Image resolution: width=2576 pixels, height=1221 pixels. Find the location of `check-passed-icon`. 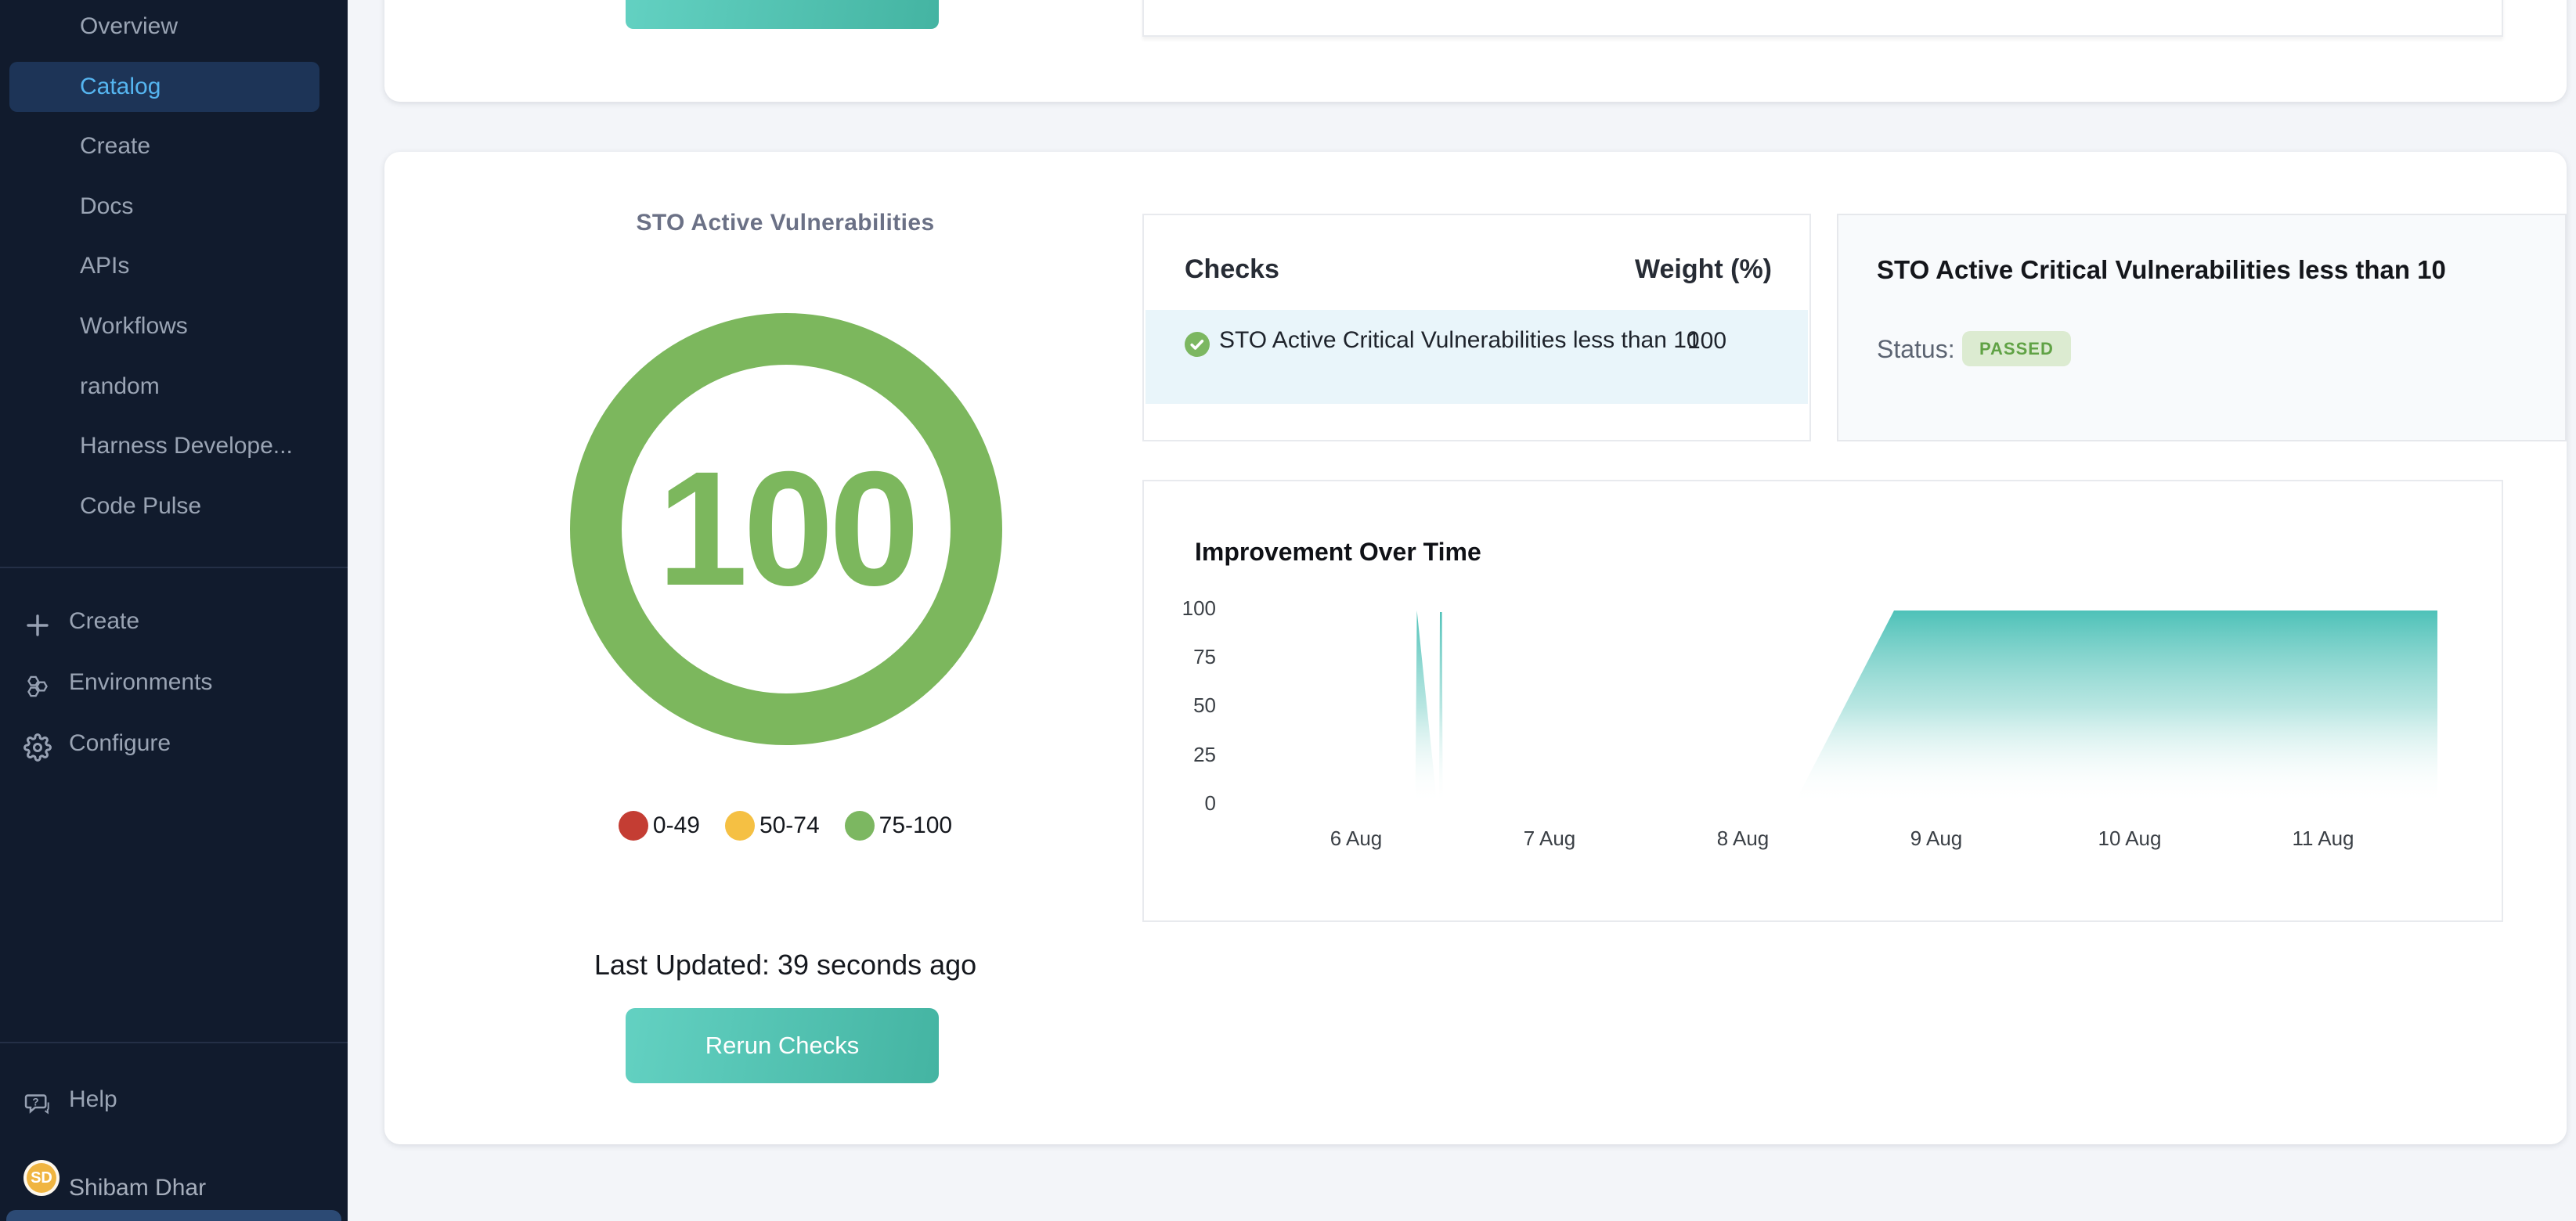

check-passed-icon is located at coordinates (1197, 344).